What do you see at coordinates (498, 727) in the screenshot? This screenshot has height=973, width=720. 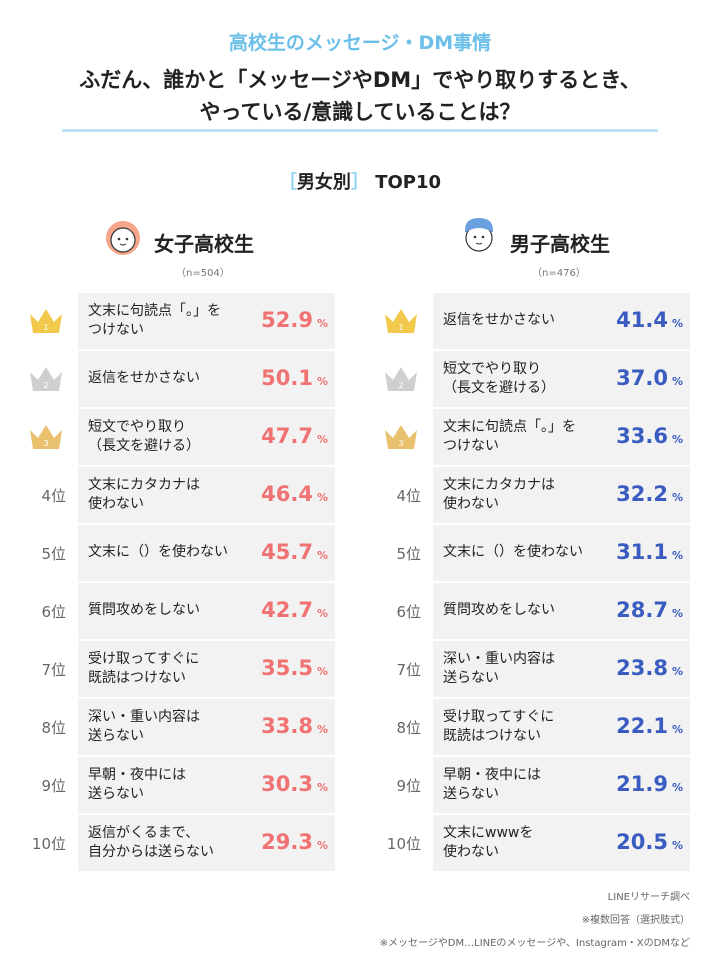 I see `item-text: 受け取ってすぐに 既読はつけない` at bounding box center [498, 727].